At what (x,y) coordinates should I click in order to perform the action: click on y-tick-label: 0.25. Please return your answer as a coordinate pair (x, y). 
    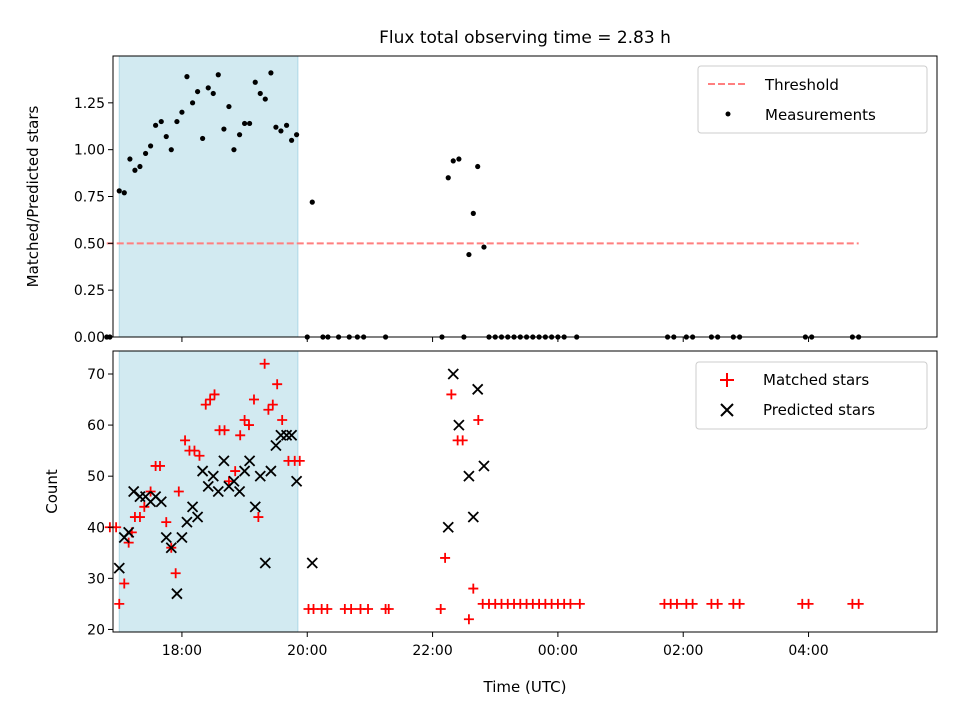
    Looking at the image, I should click on (89, 291).